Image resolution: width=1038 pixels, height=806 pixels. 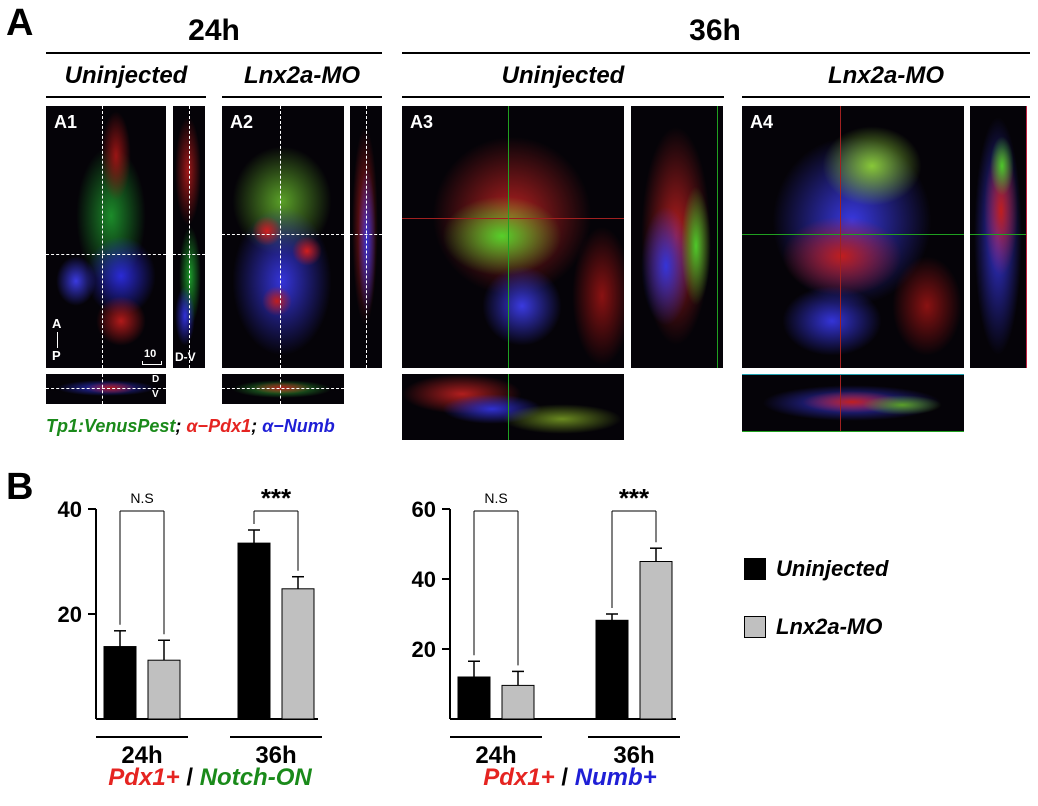 What do you see at coordinates (56, 355) in the screenshot?
I see `axis-p-label: P` at bounding box center [56, 355].